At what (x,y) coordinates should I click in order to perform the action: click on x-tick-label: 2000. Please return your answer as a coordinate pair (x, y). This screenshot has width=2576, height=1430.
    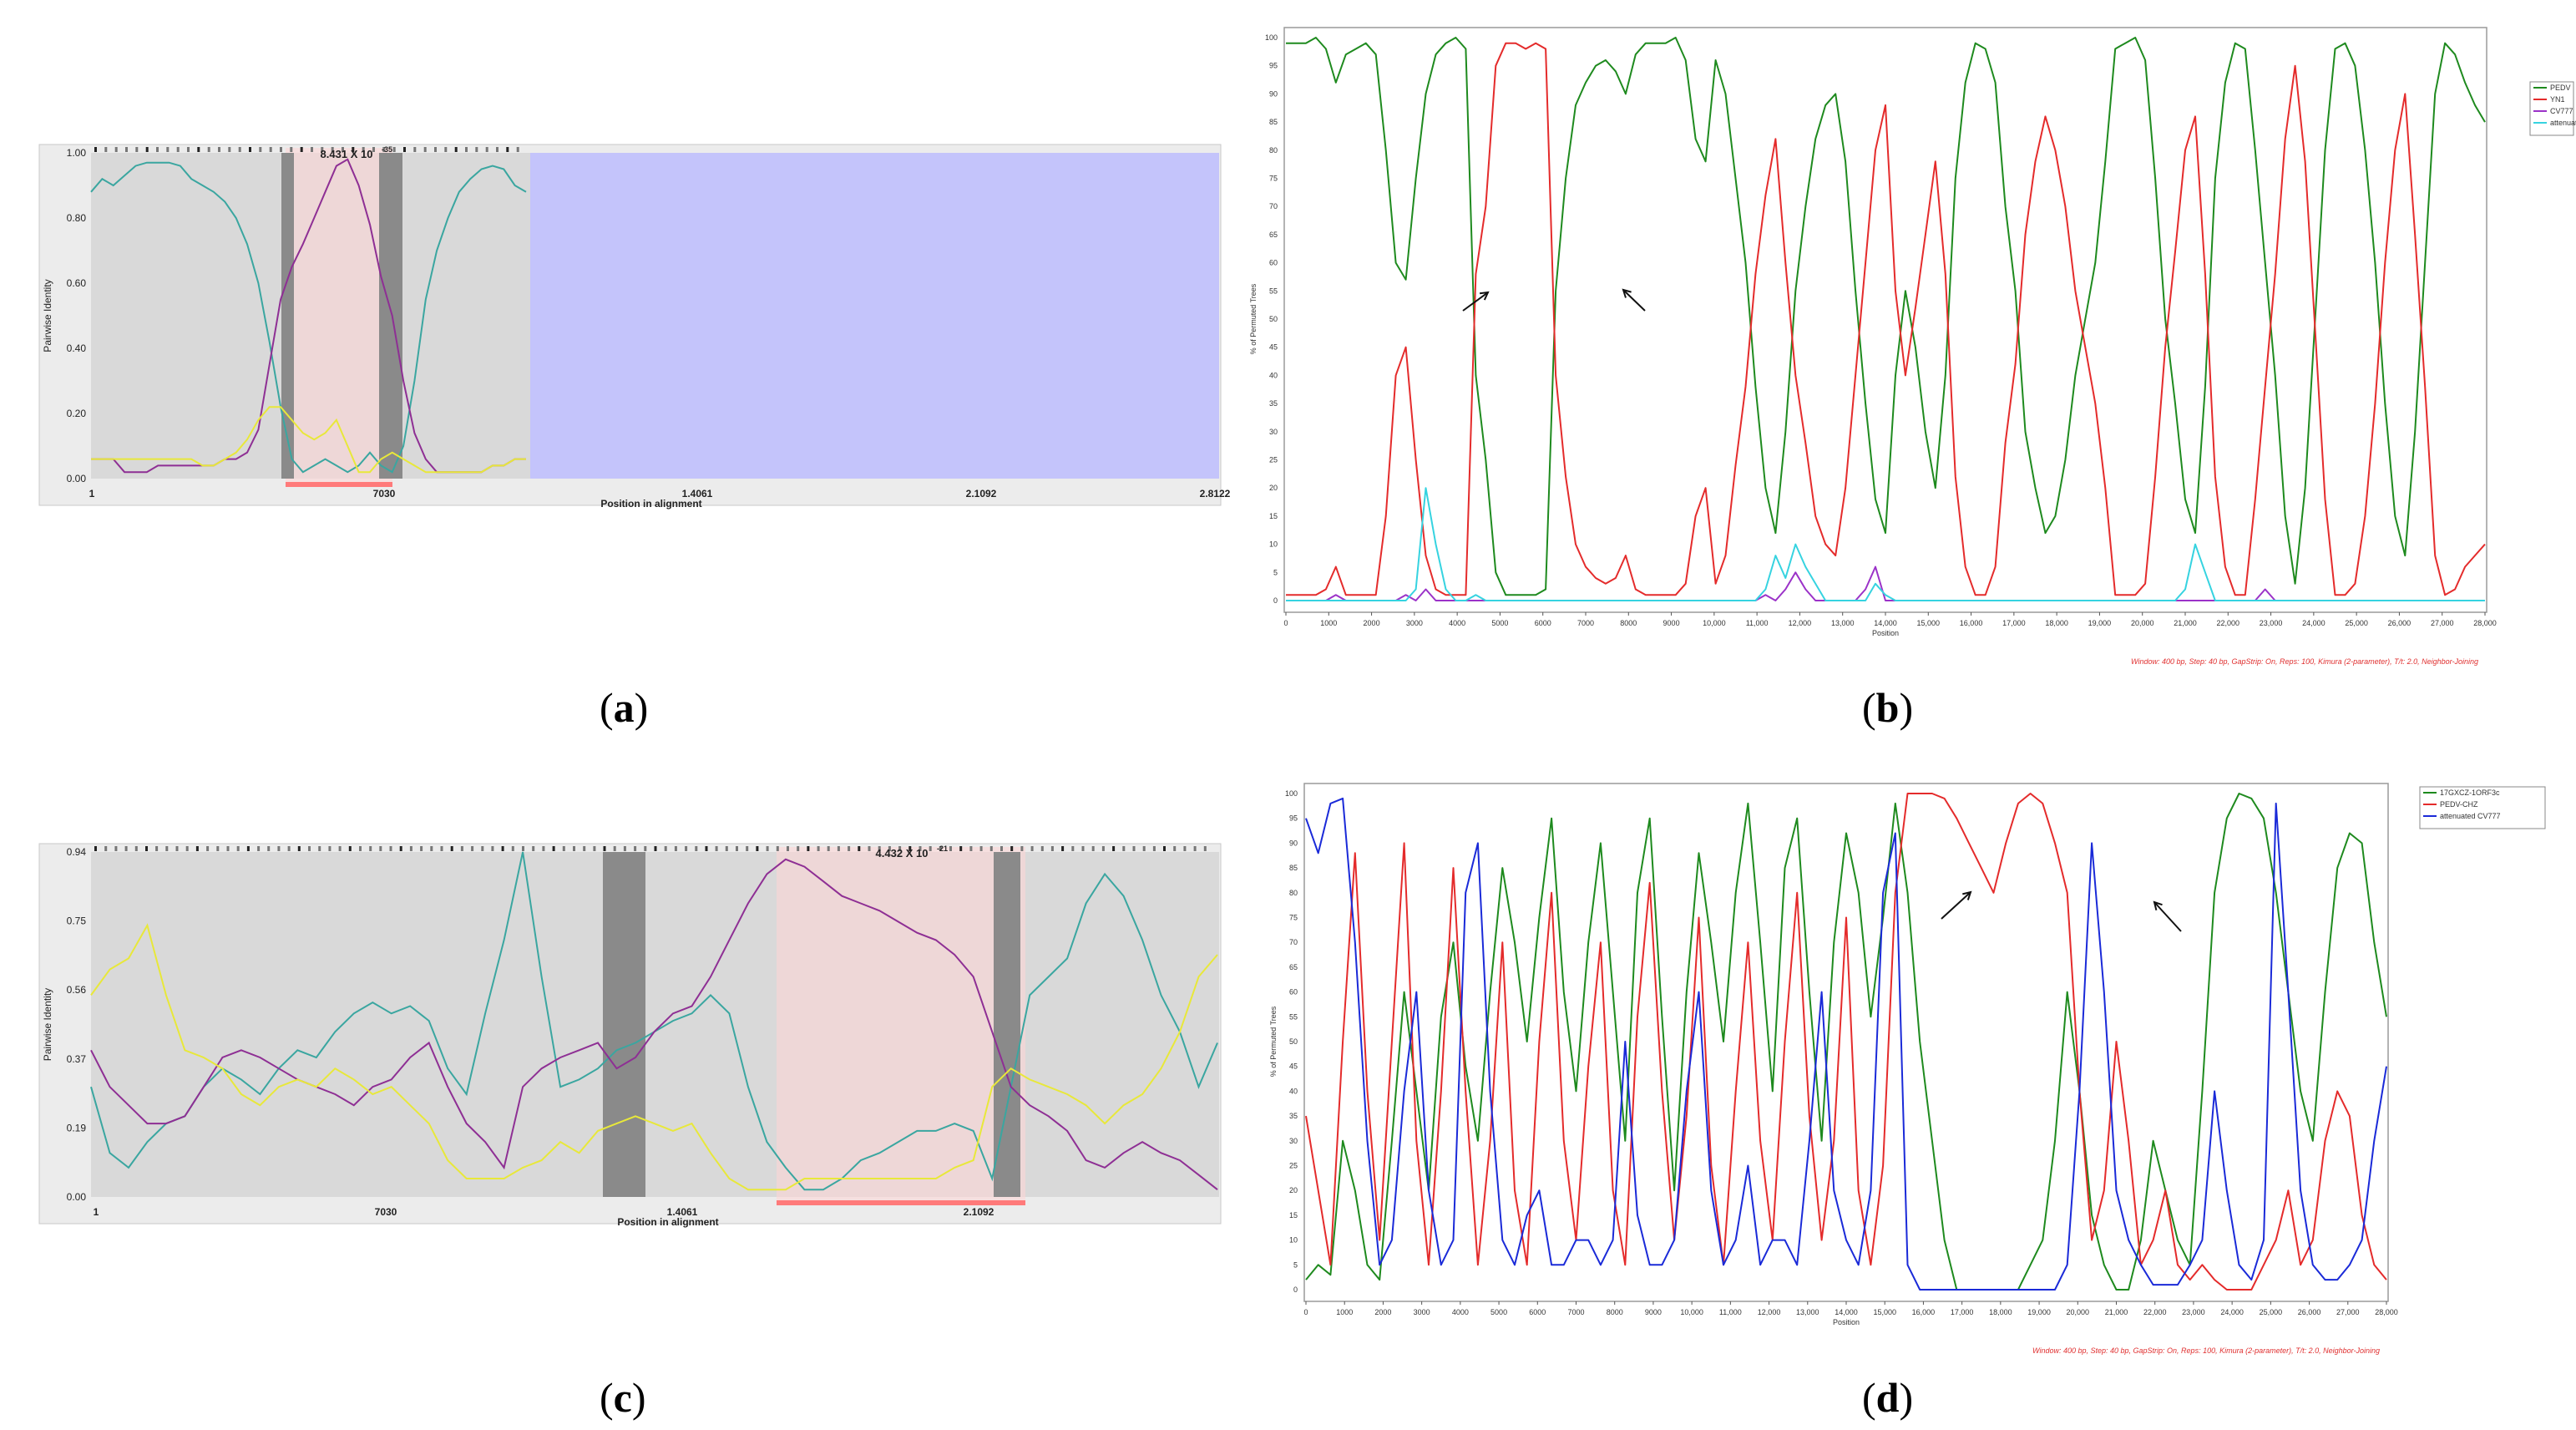
    Looking at the image, I should click on (1382, 1312).